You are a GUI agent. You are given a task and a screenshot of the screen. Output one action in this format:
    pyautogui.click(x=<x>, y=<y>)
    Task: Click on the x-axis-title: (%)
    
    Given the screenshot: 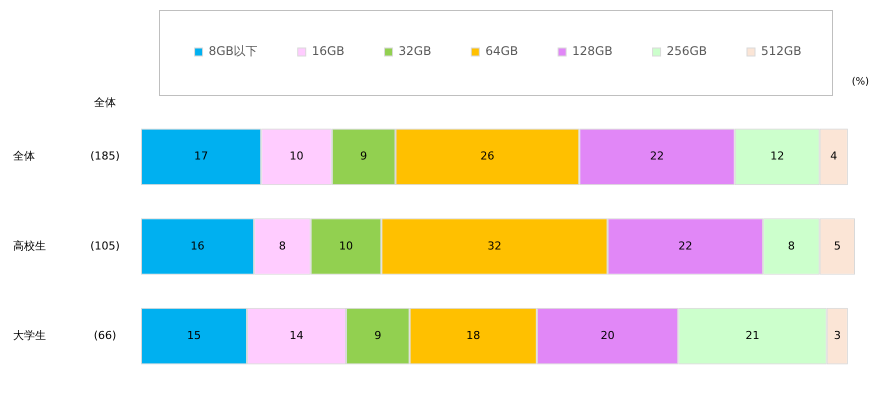 What is the action you would take?
    pyautogui.click(x=861, y=82)
    